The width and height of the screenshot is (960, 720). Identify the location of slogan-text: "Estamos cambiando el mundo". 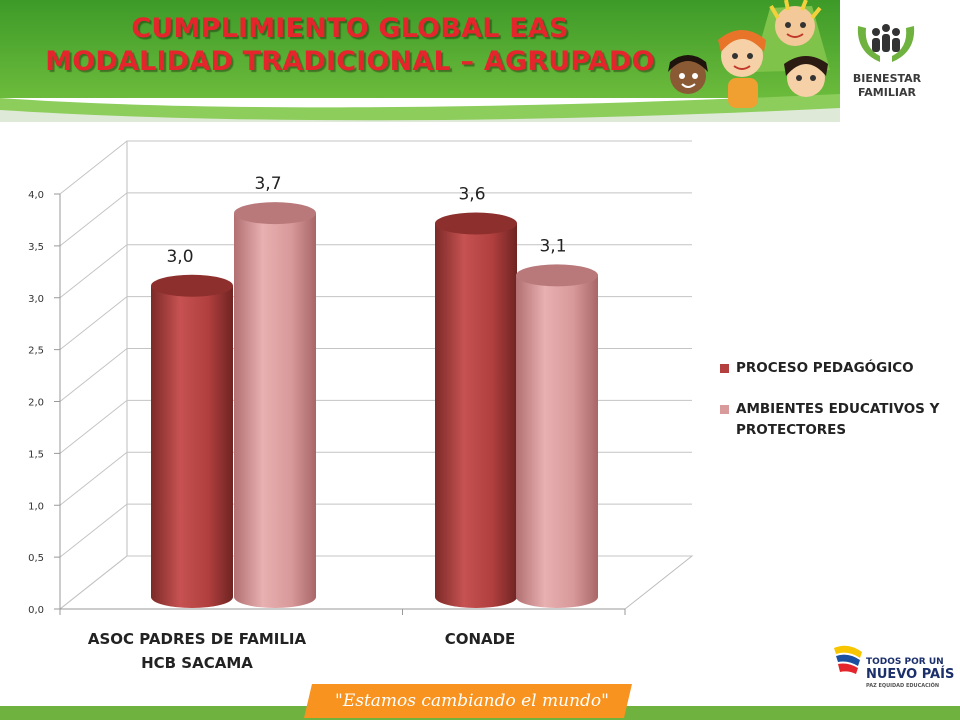
(472, 701).